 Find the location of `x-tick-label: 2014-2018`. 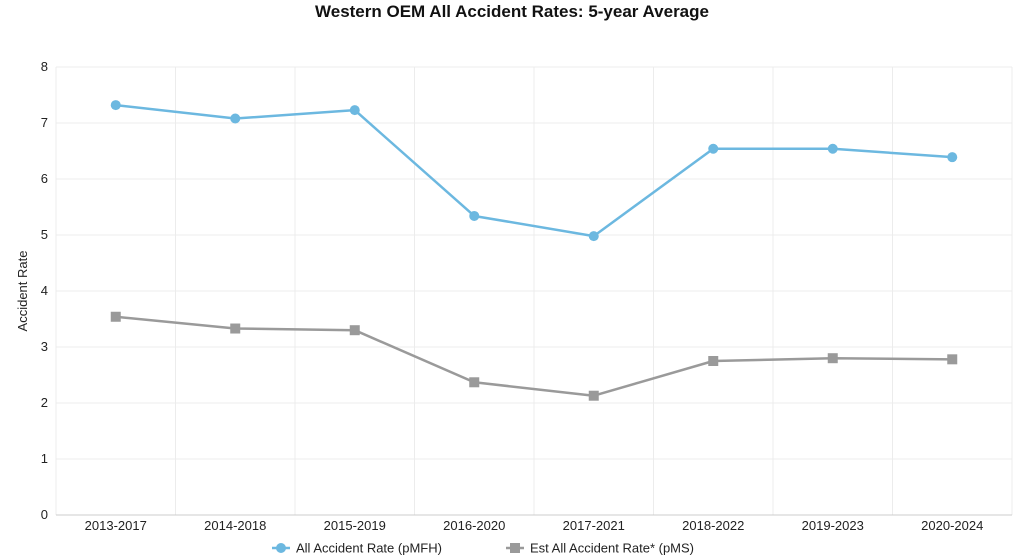

x-tick-label: 2014-2018 is located at coordinates (235, 525).